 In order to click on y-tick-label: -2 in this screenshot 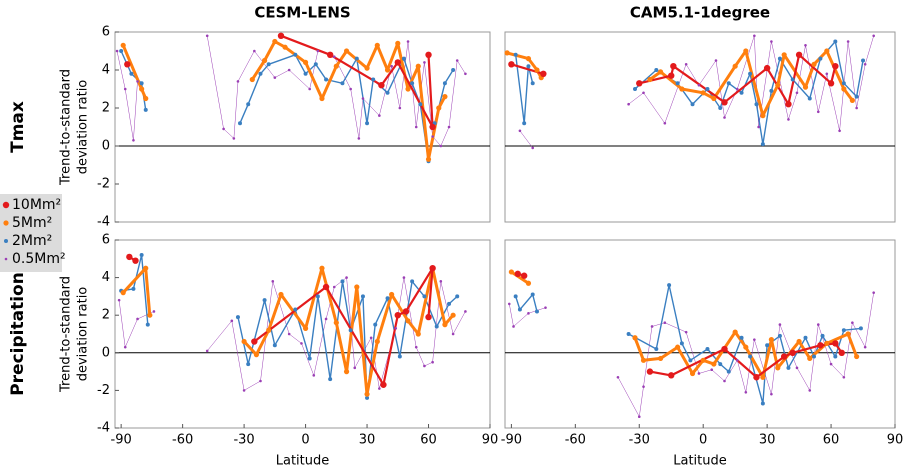, I will do `click(103, 390)`.